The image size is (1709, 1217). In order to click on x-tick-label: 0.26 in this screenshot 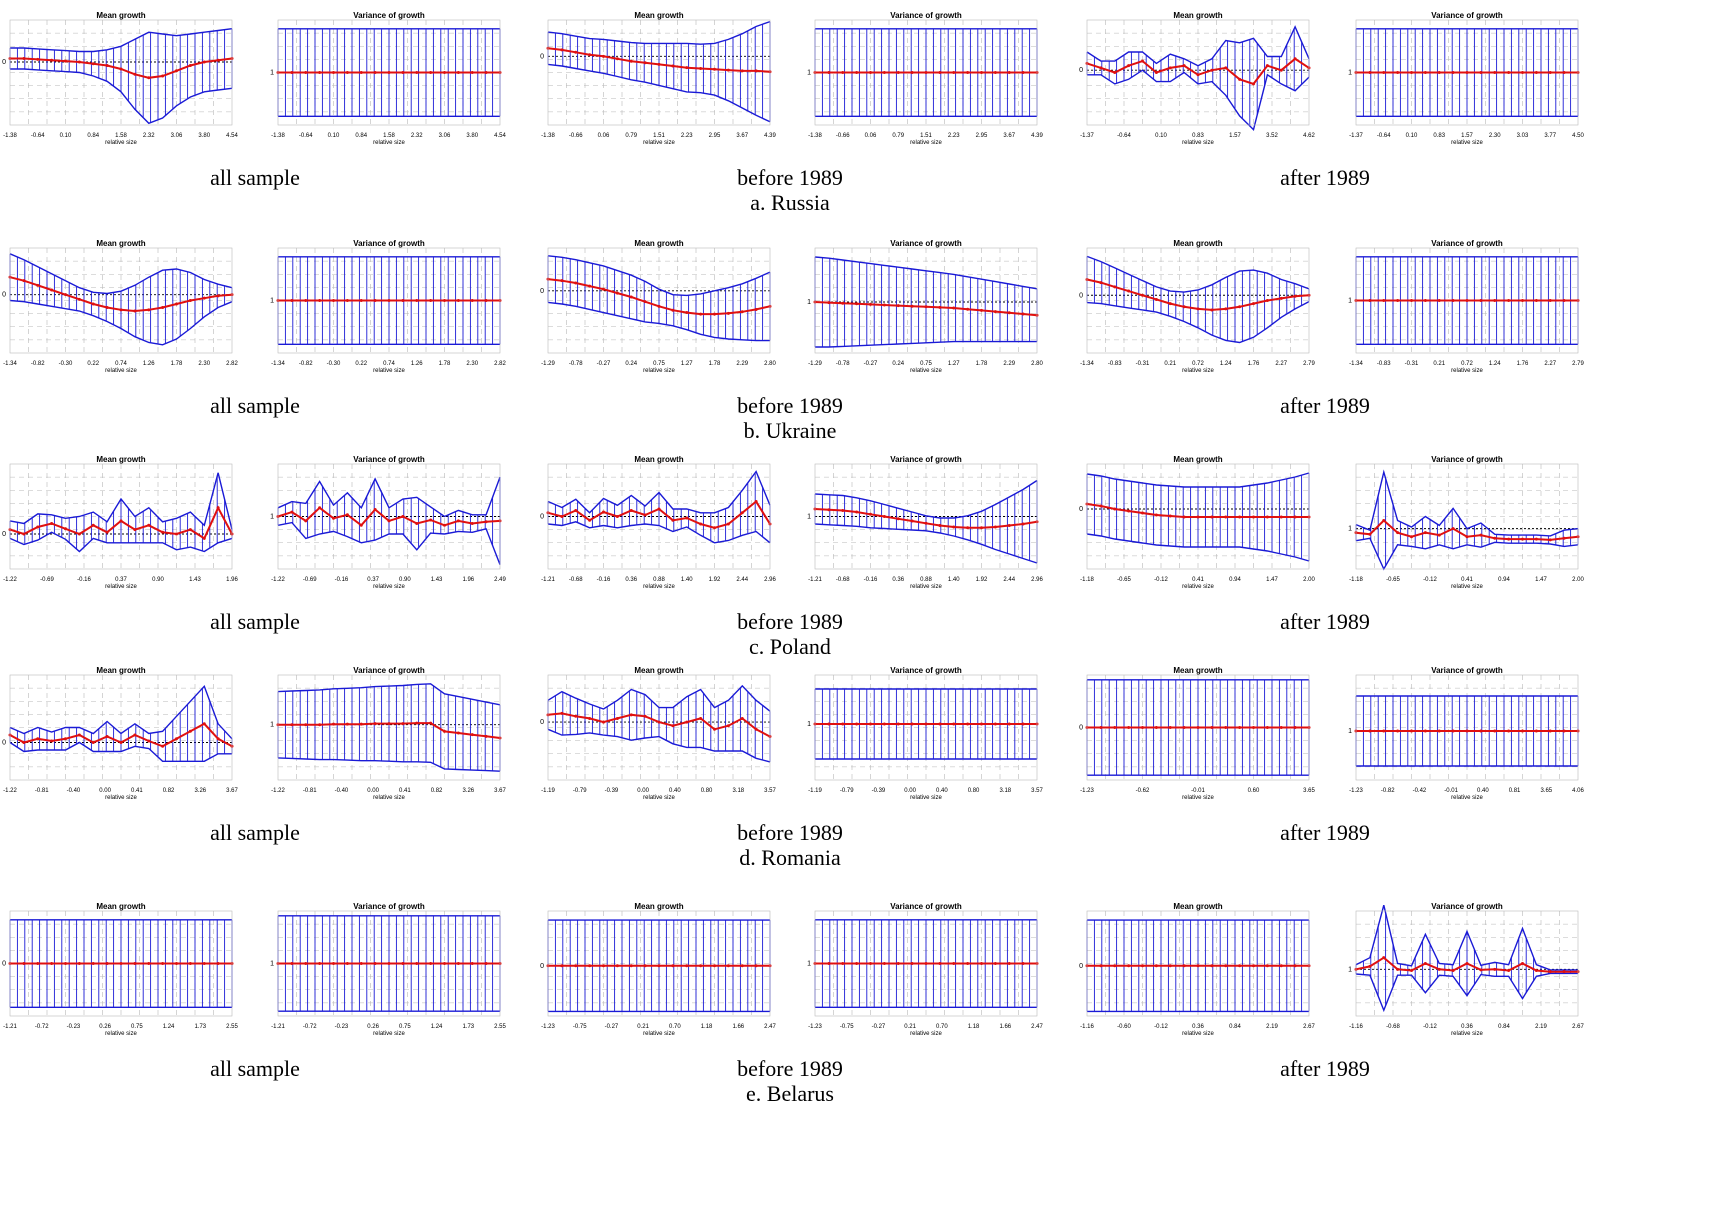, I will do `click(105, 1027)`.